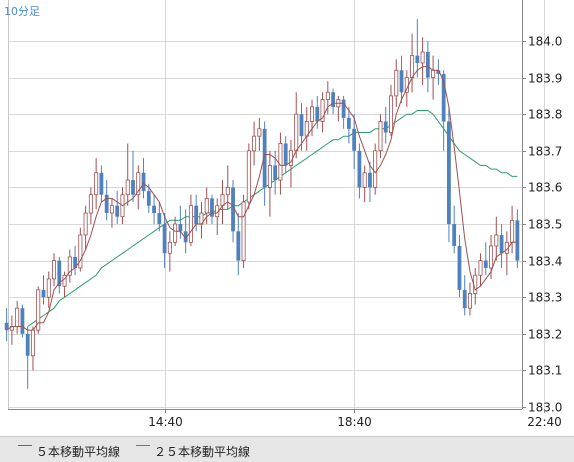 This screenshot has height=462, width=574. I want to click on y-tick-label: 183.3, so click(545, 298).